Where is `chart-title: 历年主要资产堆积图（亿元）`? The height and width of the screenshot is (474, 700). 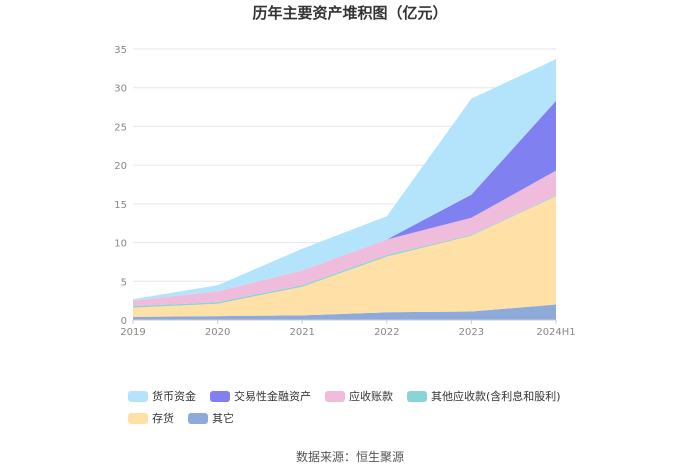
chart-title: 历年主要资产堆积图（亿元） is located at coordinates (350, 13).